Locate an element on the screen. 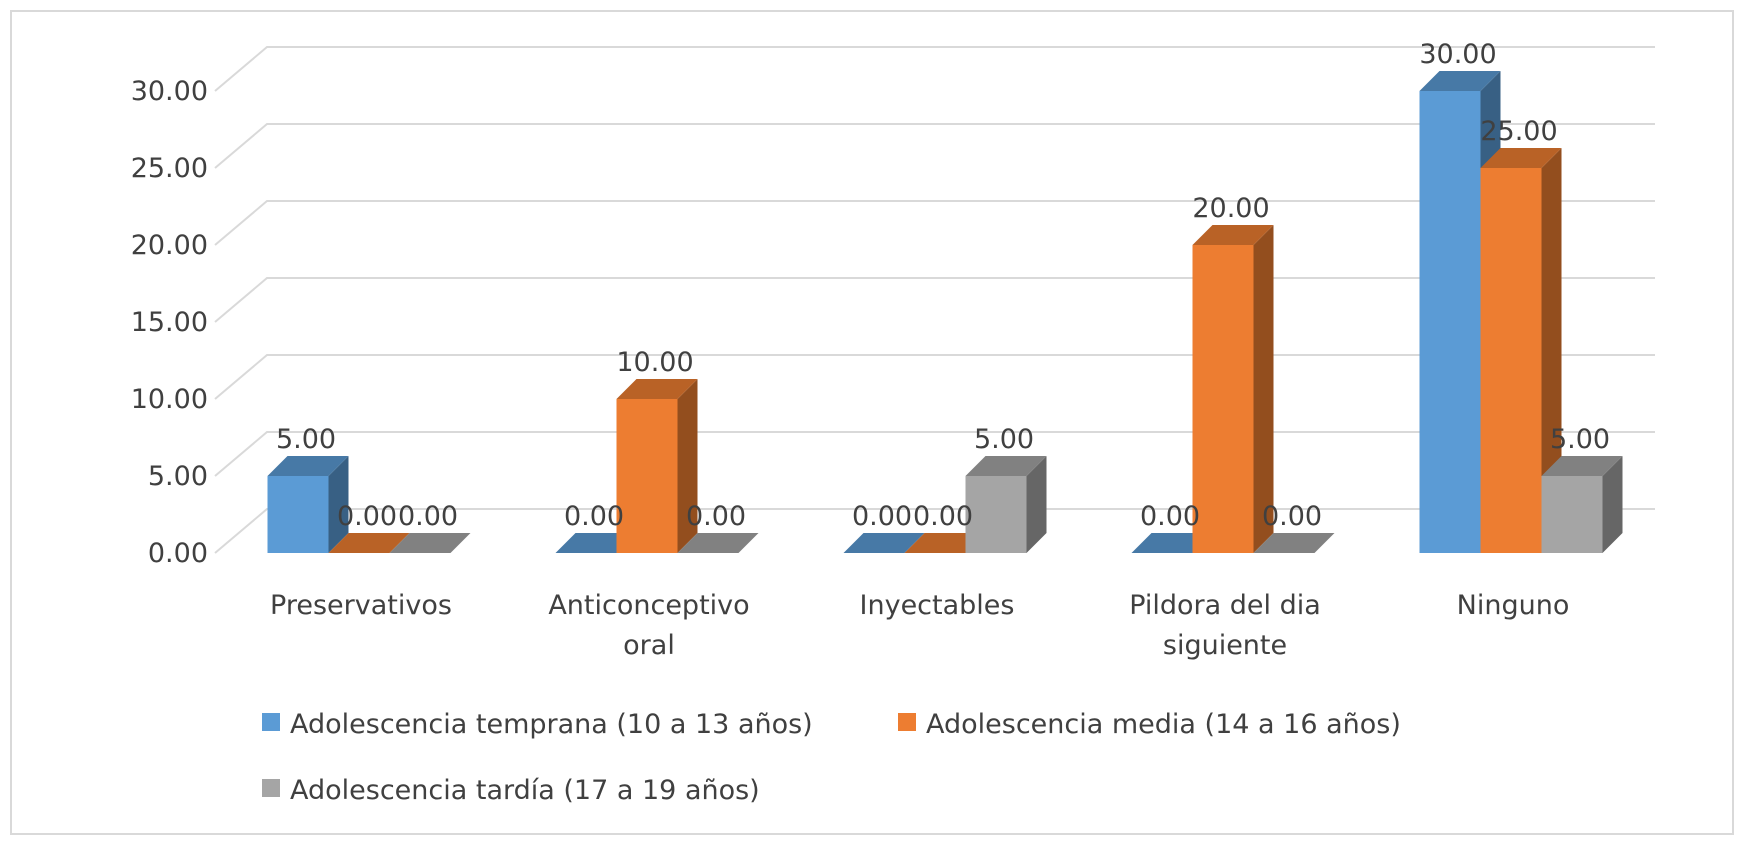 The width and height of the screenshot is (1744, 845). legend-label: Adolescencia media (14 a 16 años) is located at coordinates (1163, 724).